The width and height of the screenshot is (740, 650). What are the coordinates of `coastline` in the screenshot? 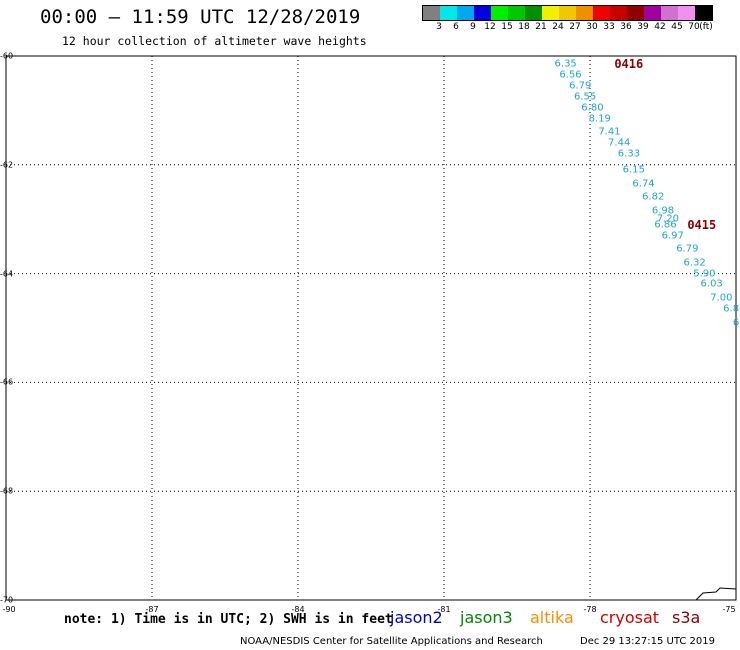 It's located at (716, 594).